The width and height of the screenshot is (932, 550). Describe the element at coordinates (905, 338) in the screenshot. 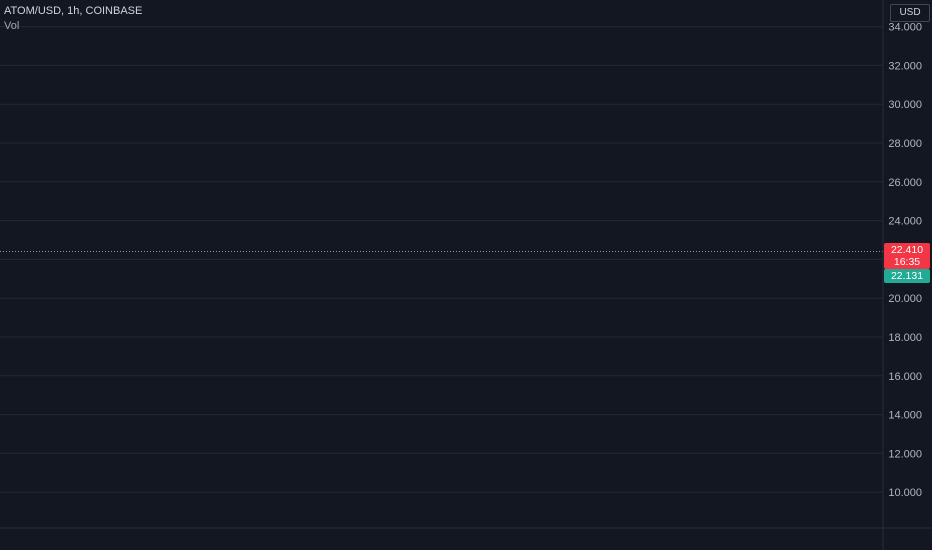

I see `price-tick-label: 18.000` at that location.